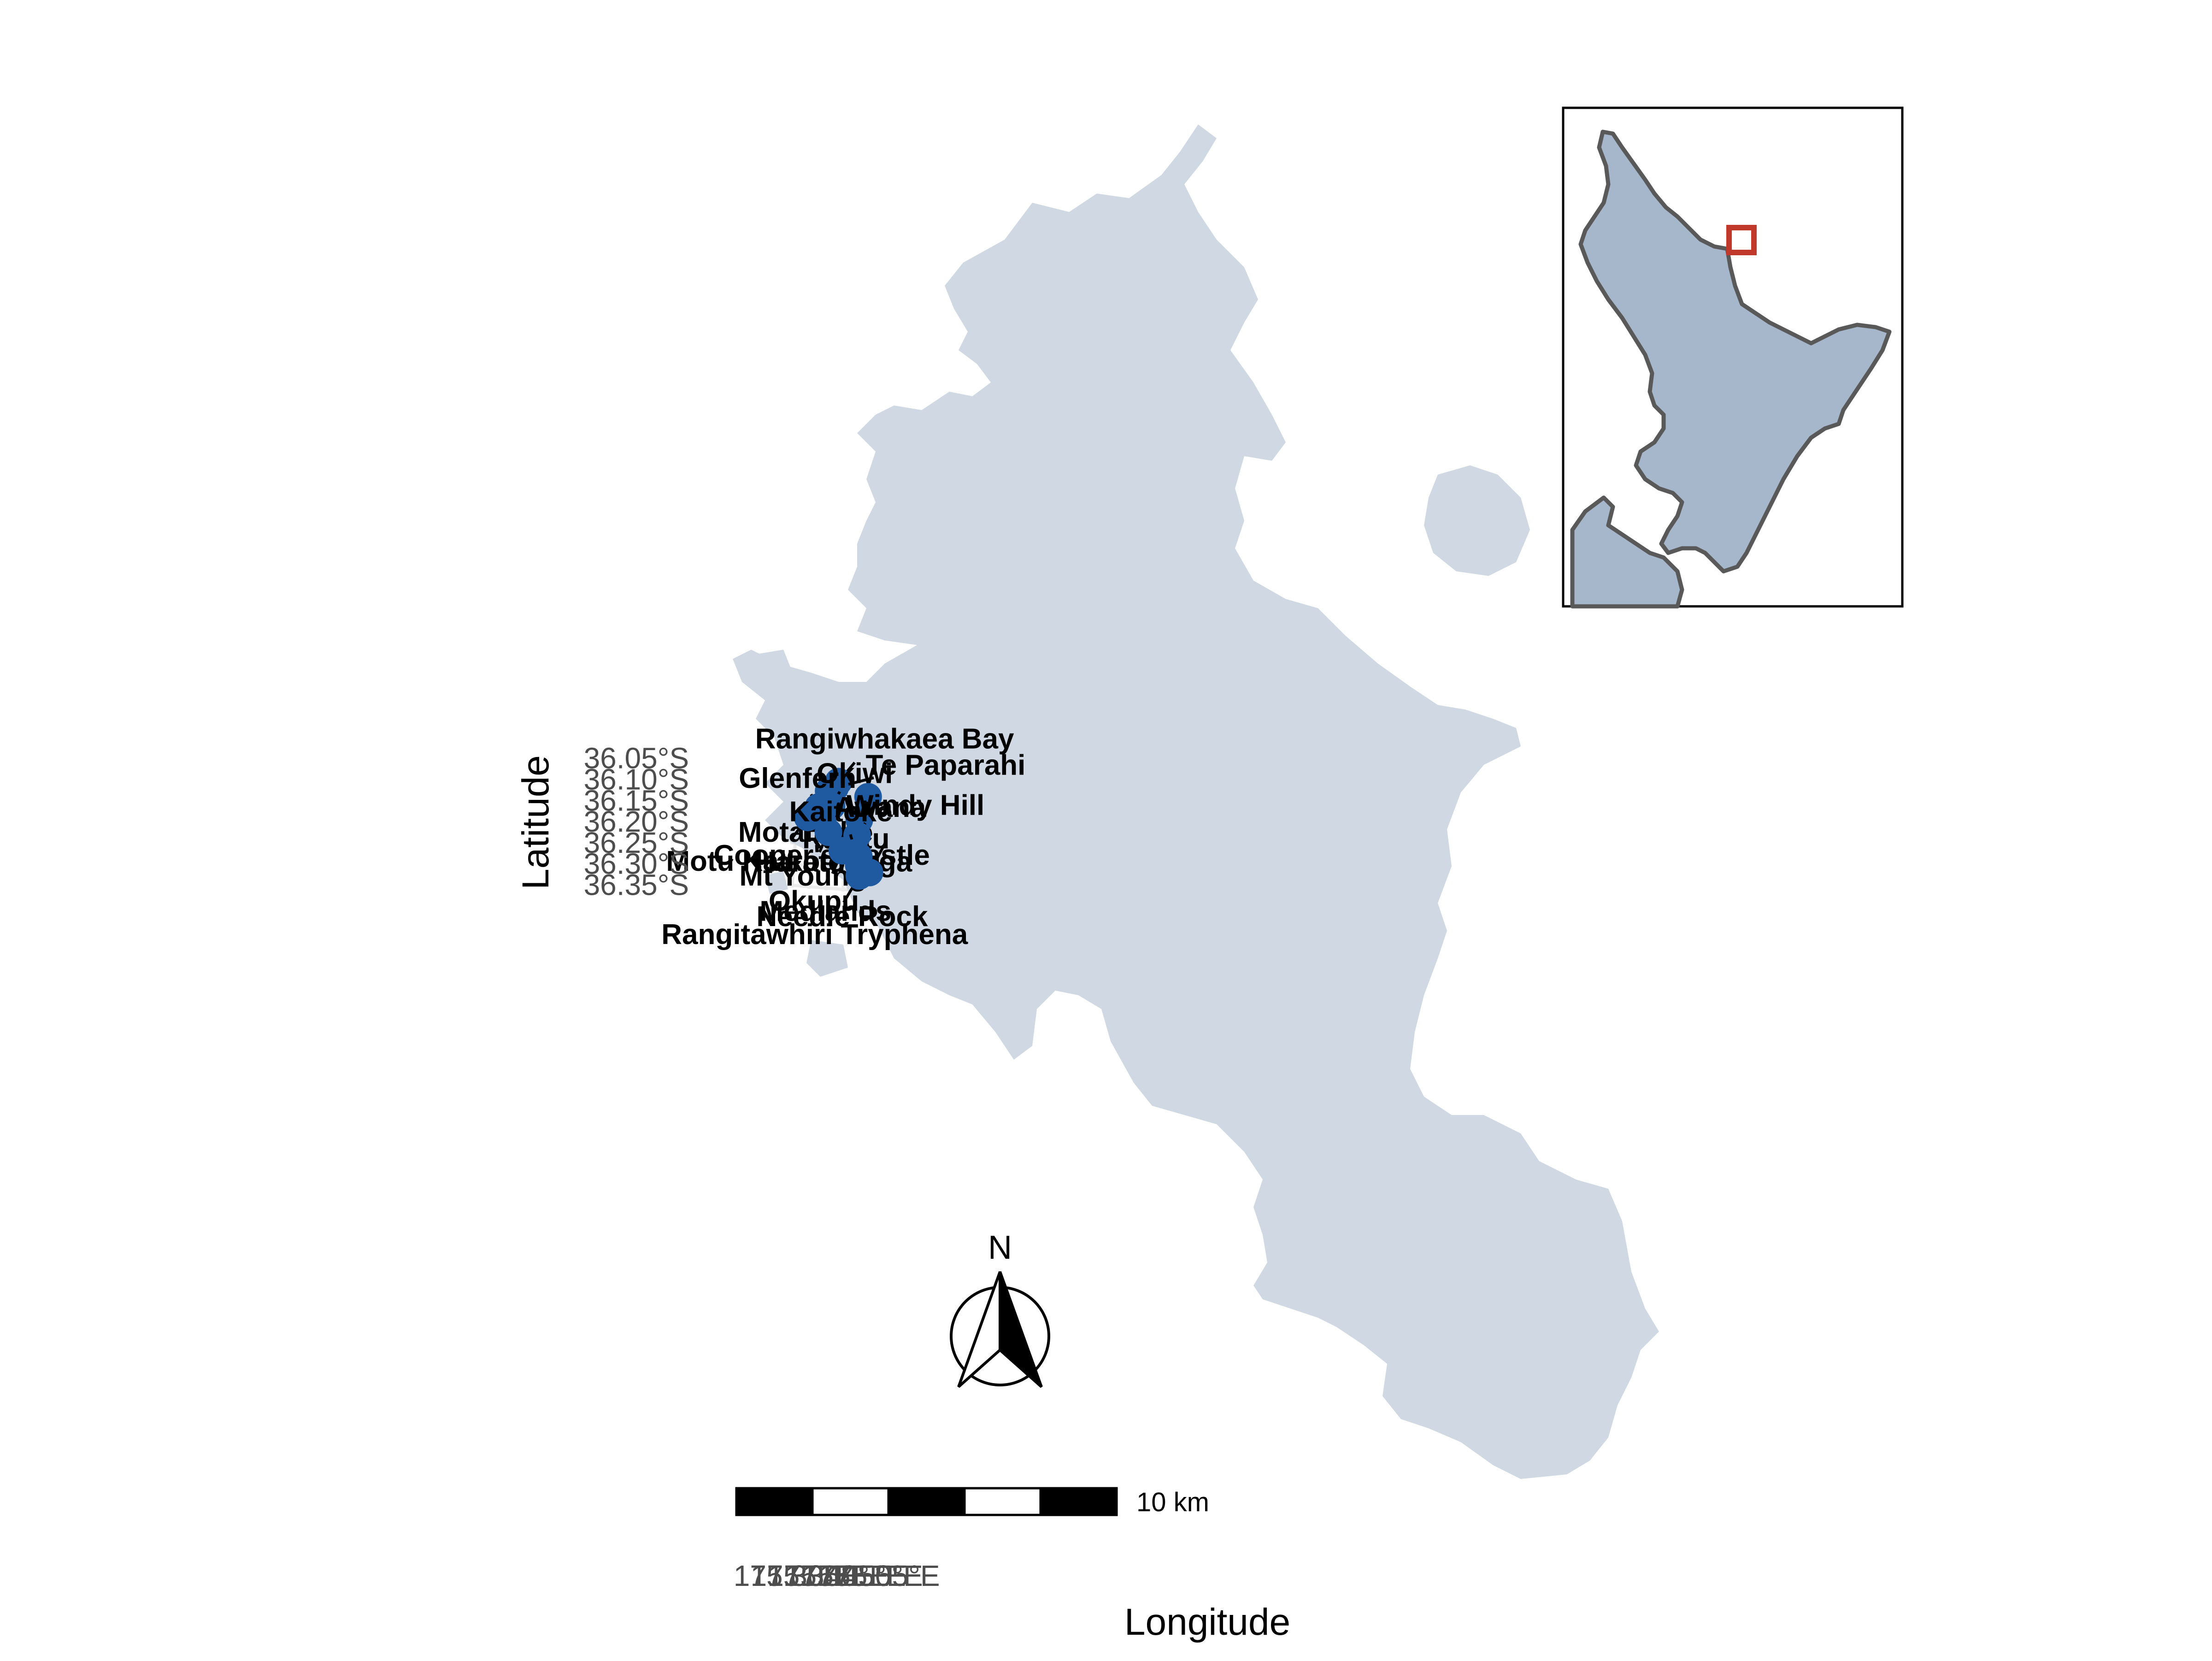  I want to click on site-label: Windy Hill, so click(915, 806).